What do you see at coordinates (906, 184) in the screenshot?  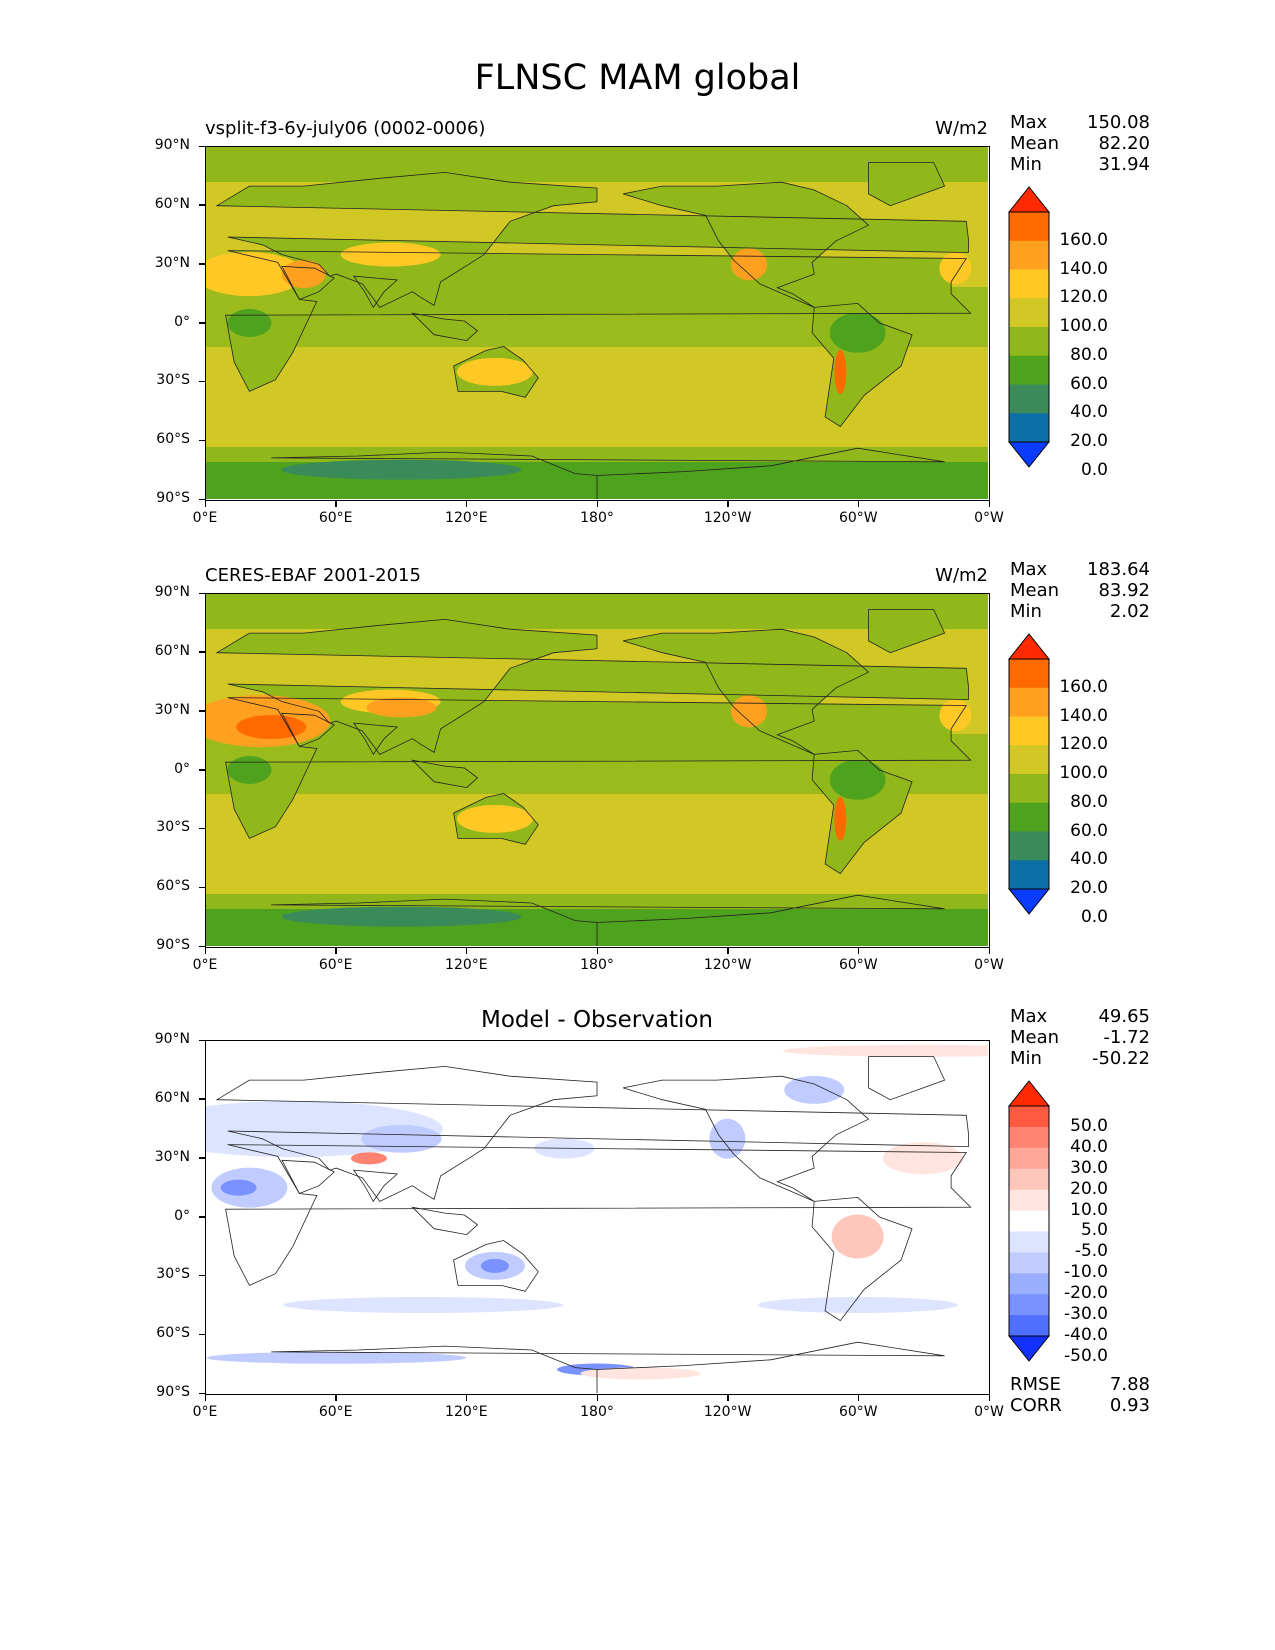 I see `land-greenland` at bounding box center [906, 184].